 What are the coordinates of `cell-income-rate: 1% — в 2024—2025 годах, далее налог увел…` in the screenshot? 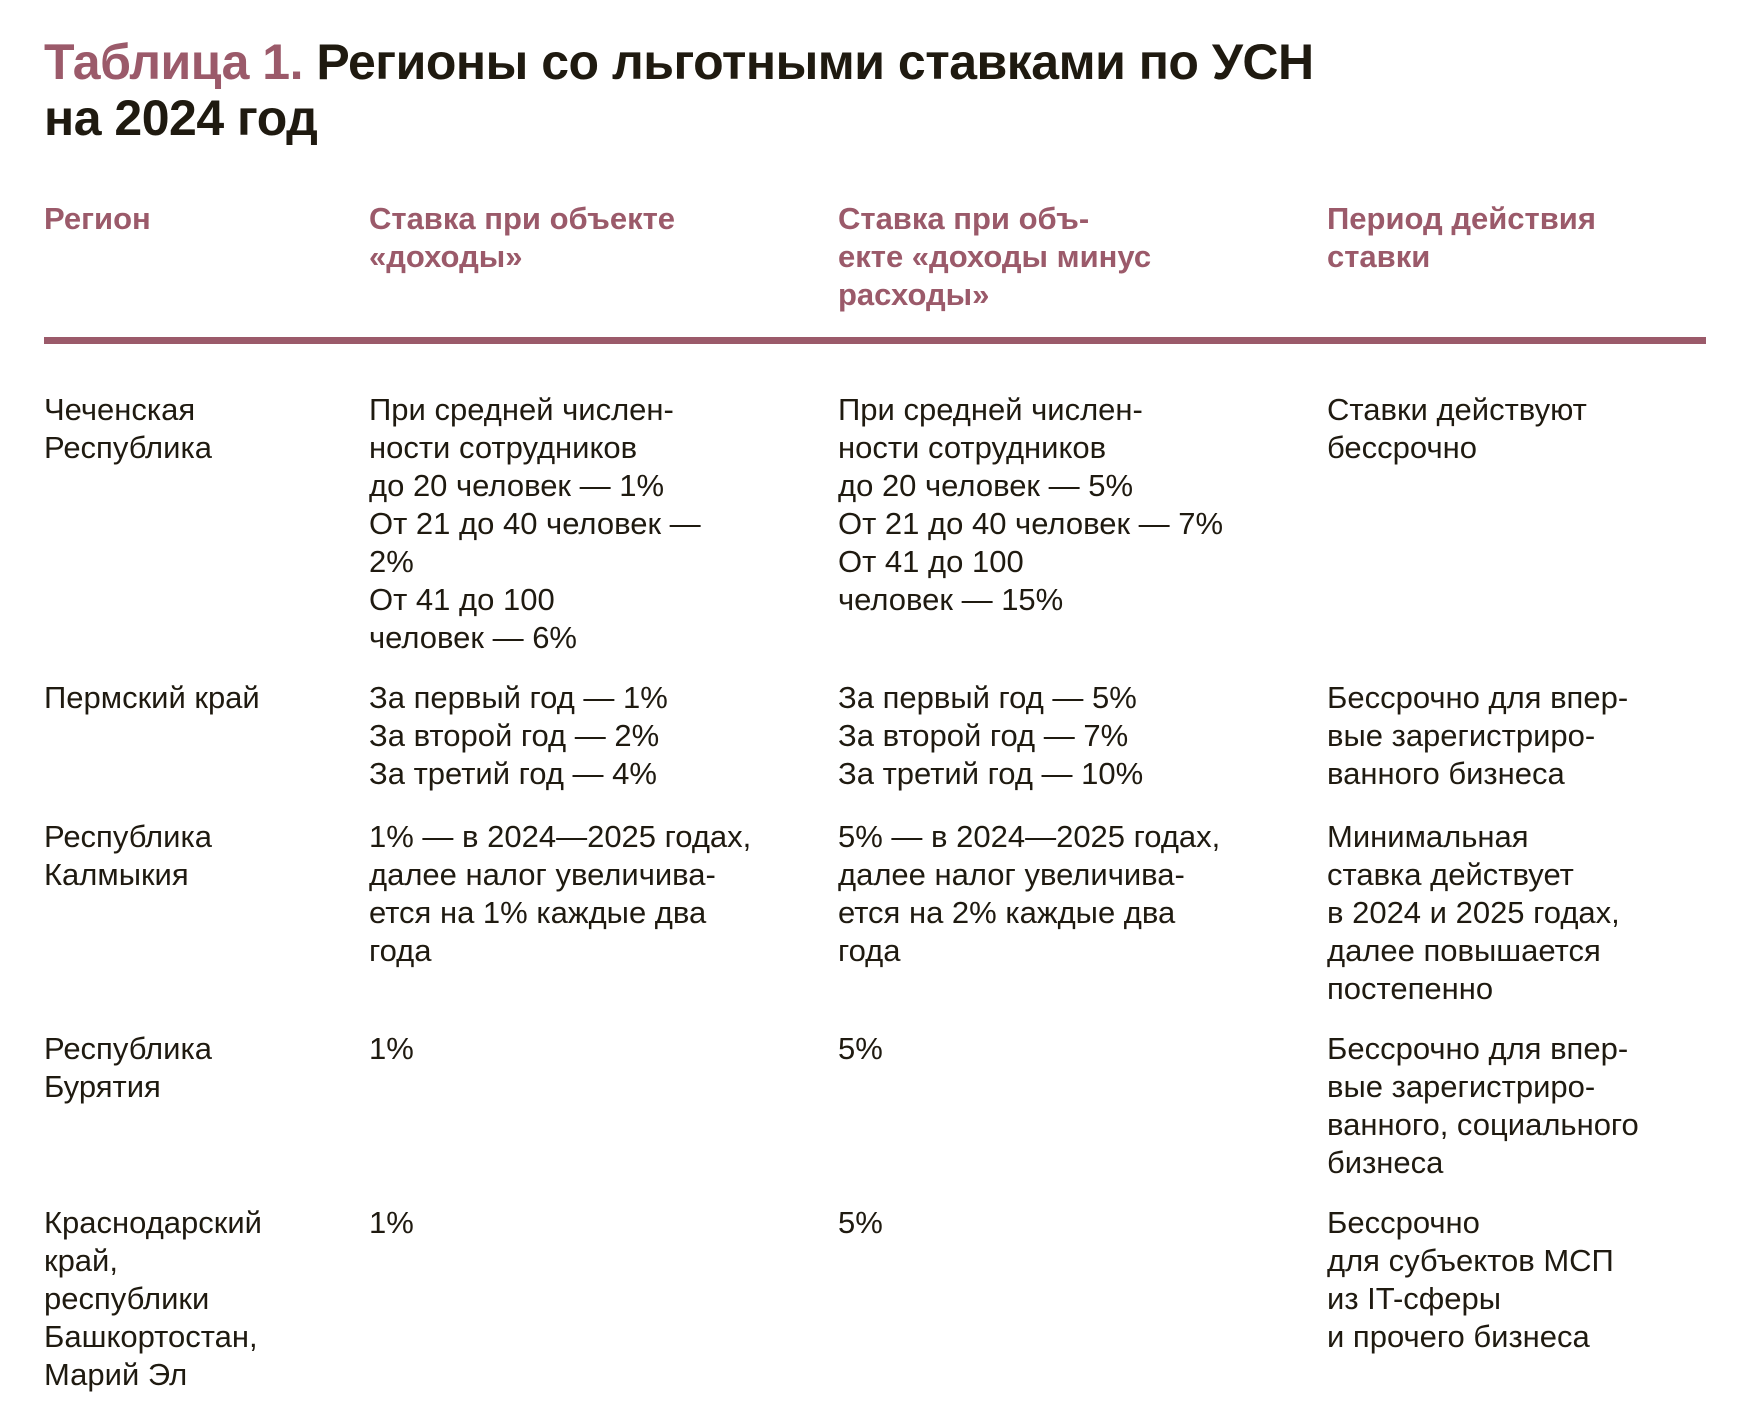 It's located at (560, 893).